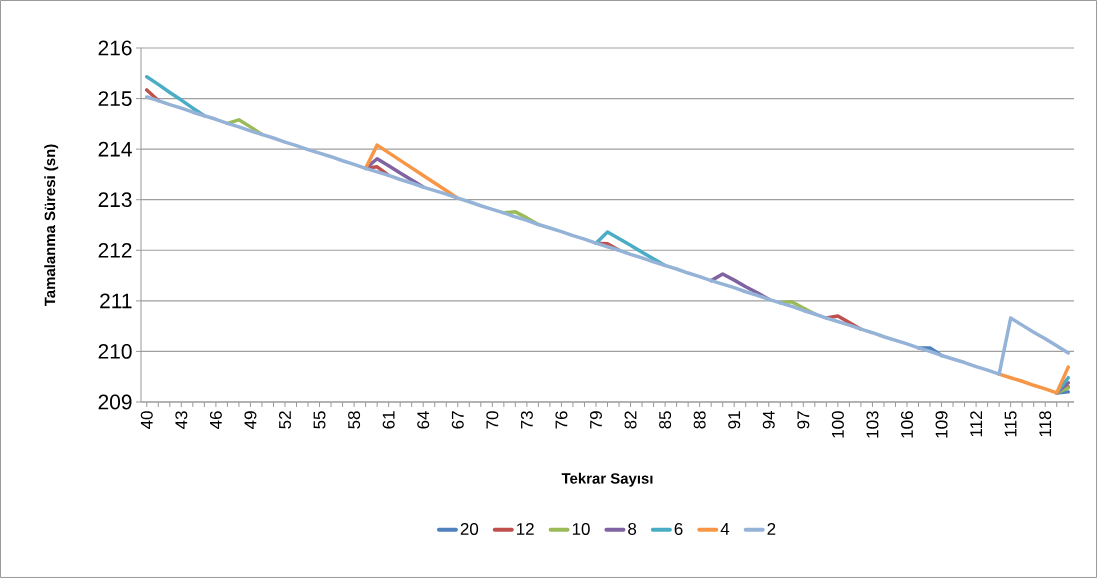 This screenshot has height=578, width=1097. I want to click on y-tick-label: 216, so click(115, 48).